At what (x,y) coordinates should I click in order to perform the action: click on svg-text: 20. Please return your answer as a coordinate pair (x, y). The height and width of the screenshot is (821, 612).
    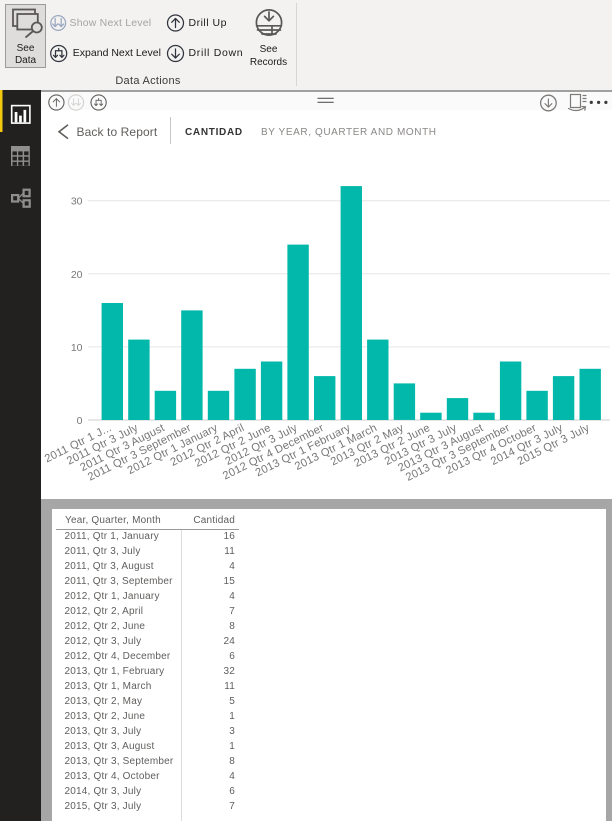
    Looking at the image, I should click on (77, 275).